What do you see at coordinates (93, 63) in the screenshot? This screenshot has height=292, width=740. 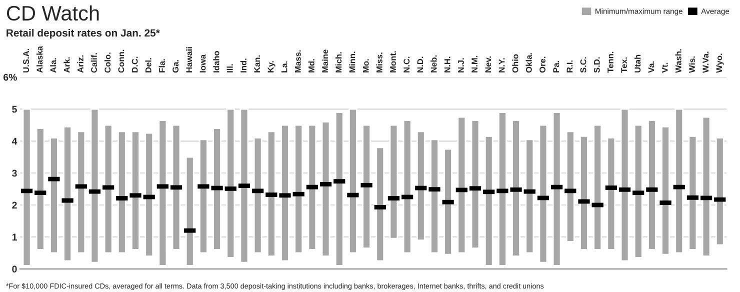 I see `x-tick-label: Calif.` at bounding box center [93, 63].